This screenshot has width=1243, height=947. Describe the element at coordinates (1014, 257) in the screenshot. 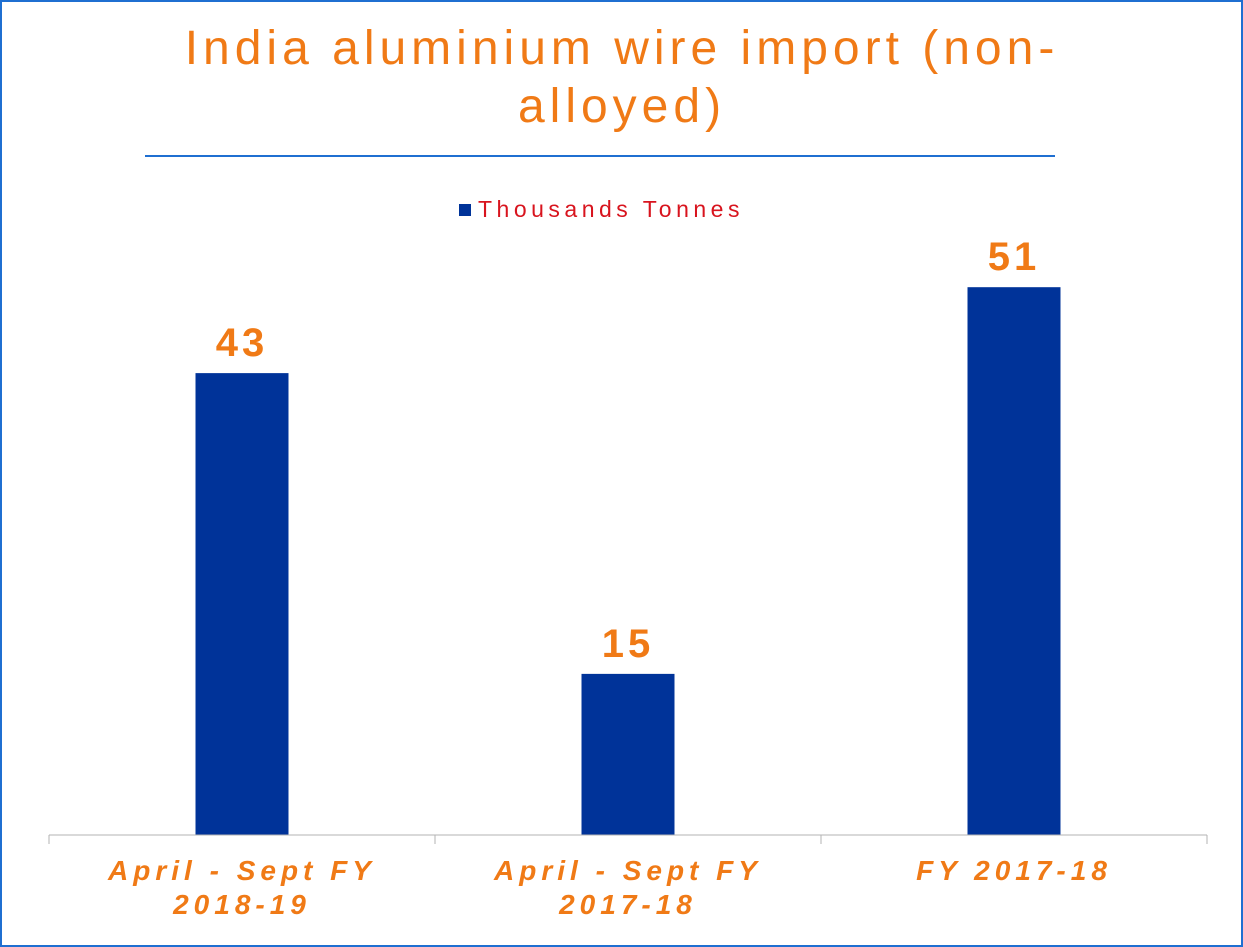

I see `data-label: 51` at that location.